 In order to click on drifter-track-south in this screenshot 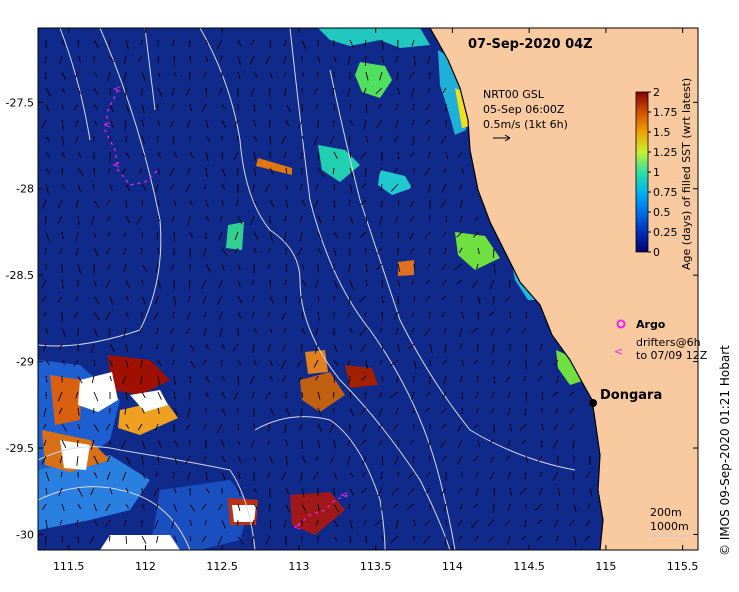, I will do `click(323, 510)`.